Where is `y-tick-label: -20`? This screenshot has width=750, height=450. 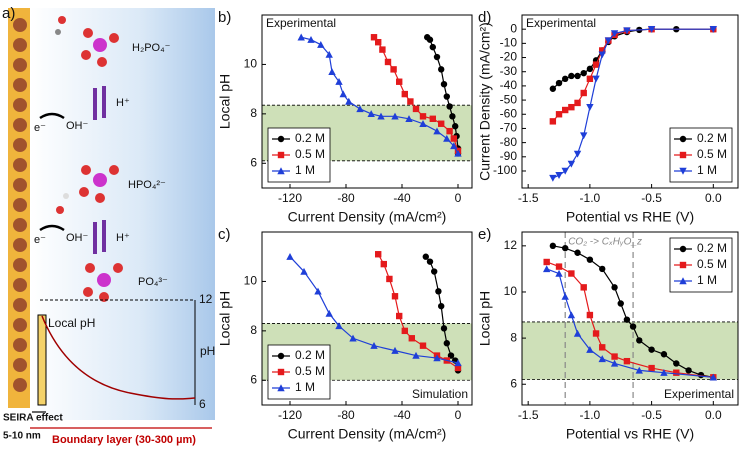 y-tick-label: -20 is located at coordinates (509, 57).